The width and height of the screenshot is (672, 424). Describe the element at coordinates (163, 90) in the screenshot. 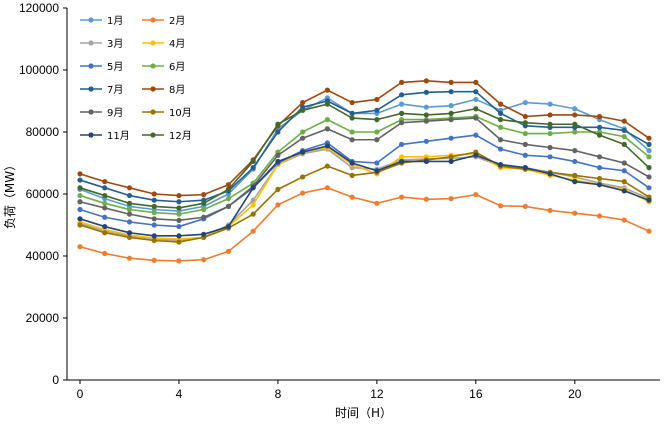

I see `legend-entry: 8月` at that location.